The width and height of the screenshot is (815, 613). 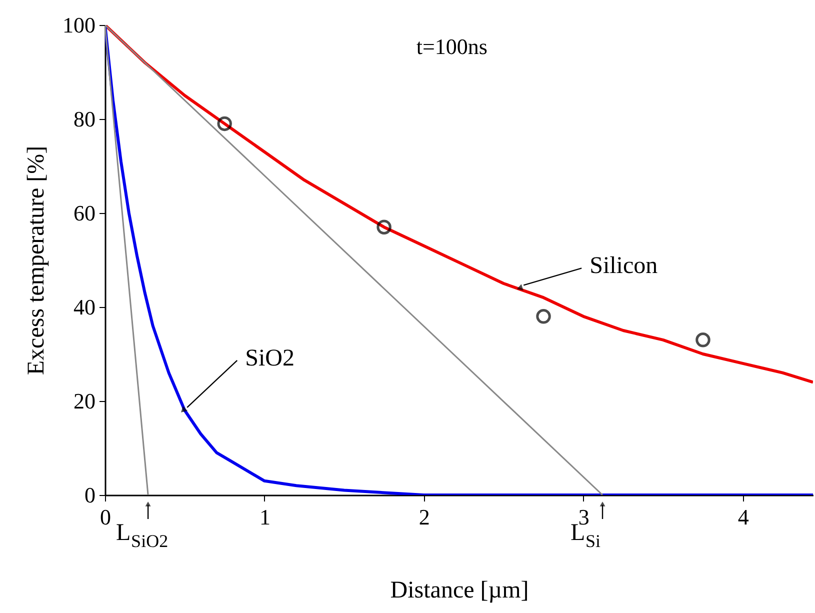 What do you see at coordinates (85, 213) in the screenshot?
I see `y-tick-label: 60` at bounding box center [85, 213].